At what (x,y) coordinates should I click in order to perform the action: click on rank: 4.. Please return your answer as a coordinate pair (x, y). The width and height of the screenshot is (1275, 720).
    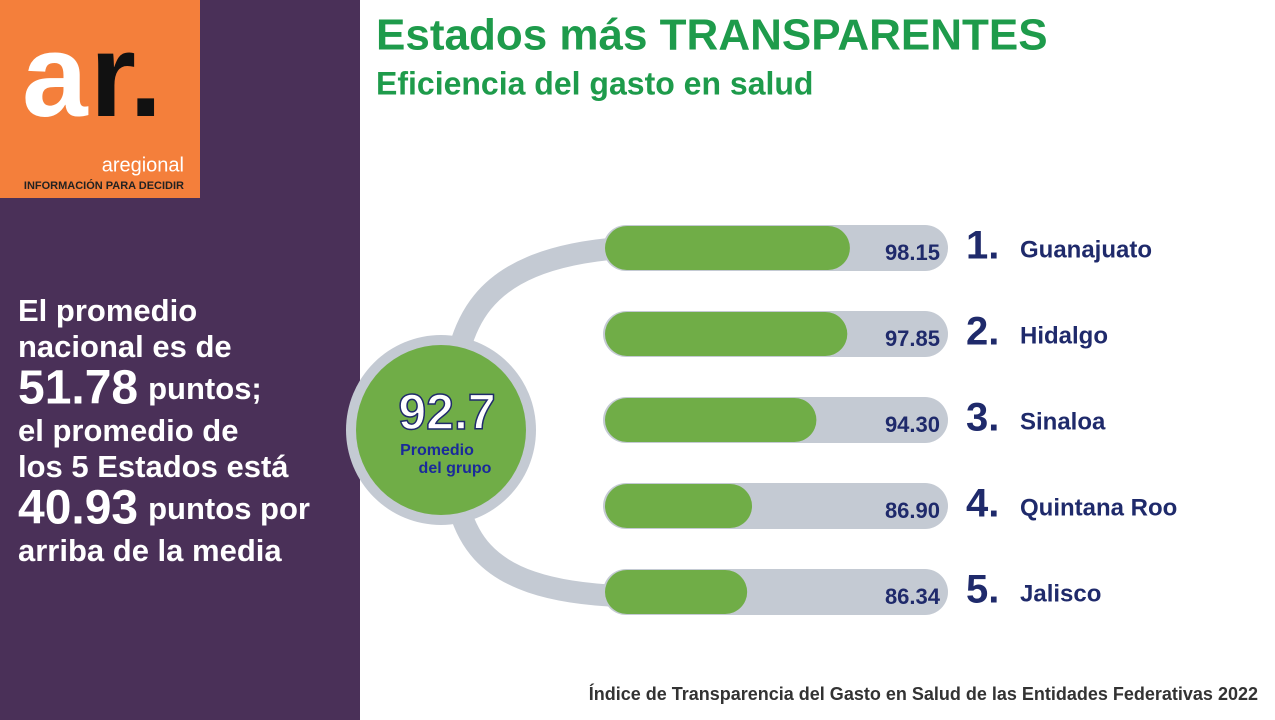
    Looking at the image, I should click on (982, 504).